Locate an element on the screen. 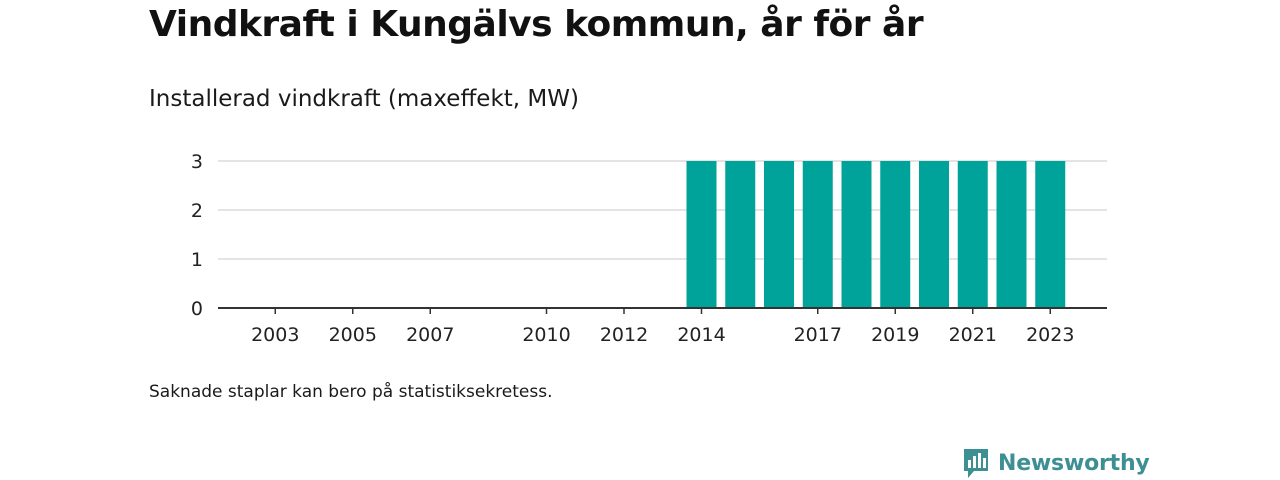  y-tick-label: 3 is located at coordinates (197, 162).